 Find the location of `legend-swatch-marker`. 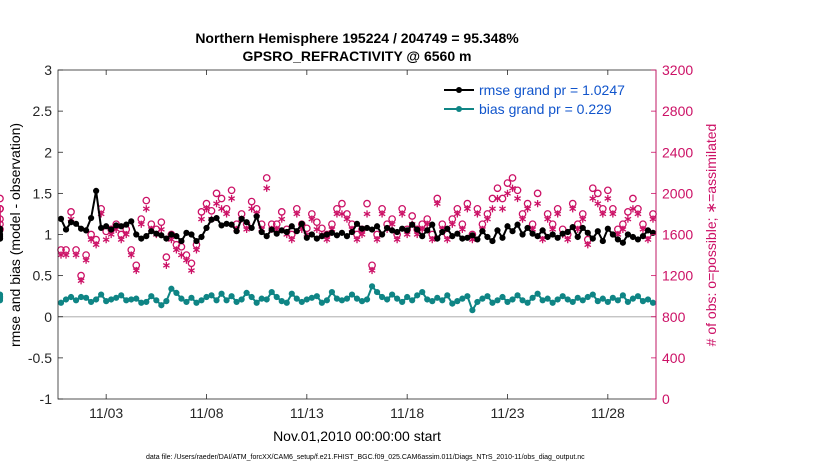

legend-swatch-marker is located at coordinates (459, 90).